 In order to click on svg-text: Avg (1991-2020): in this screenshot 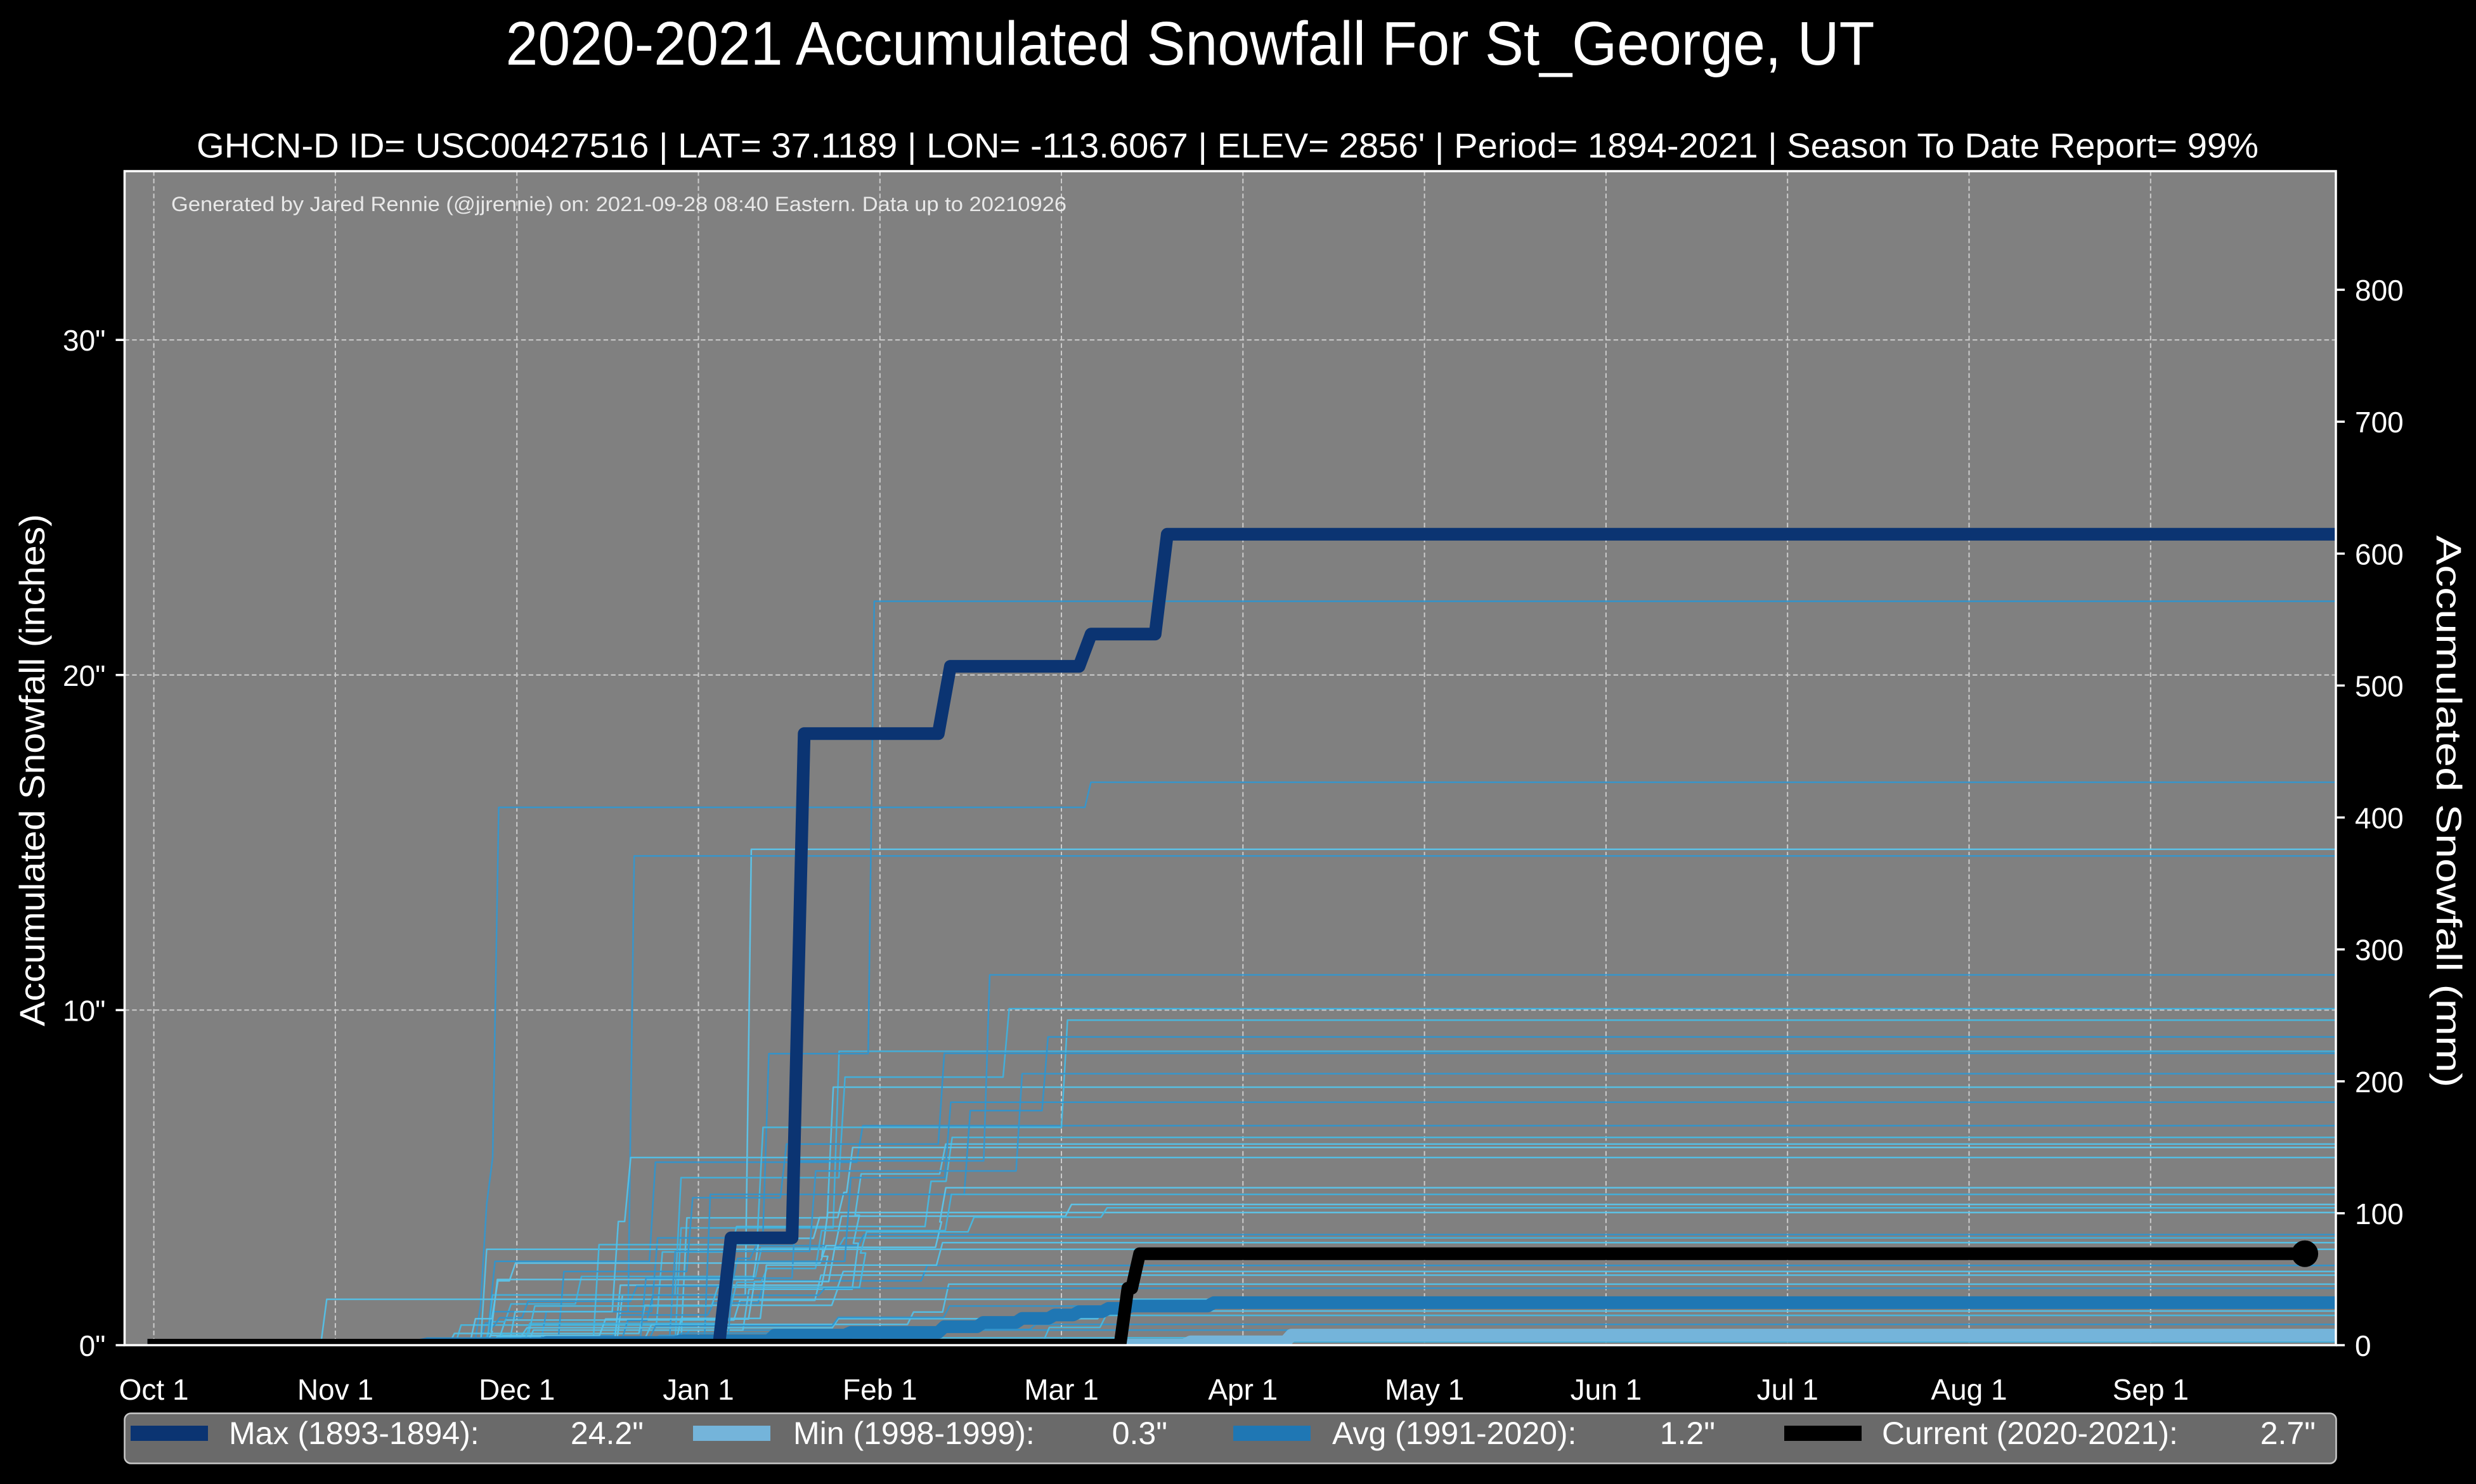, I will do `click(1454, 1433)`.